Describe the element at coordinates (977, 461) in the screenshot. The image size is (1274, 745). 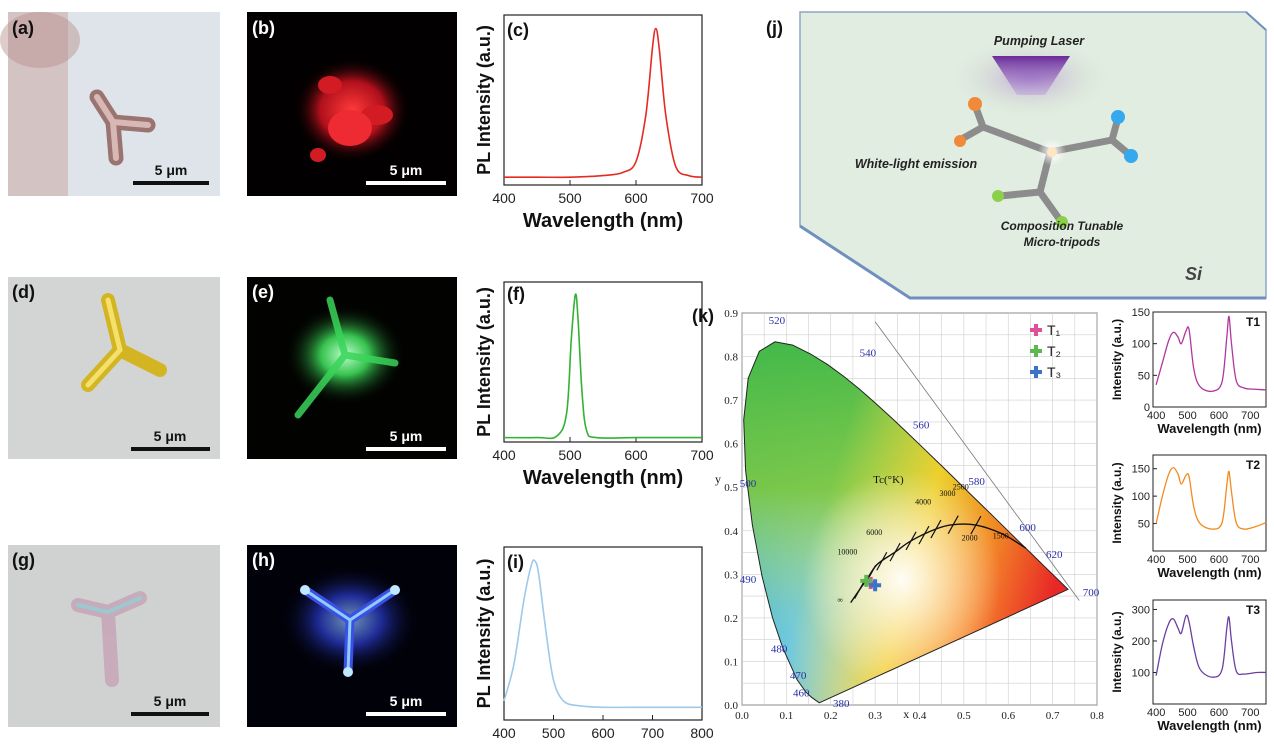
I see `guide-line` at that location.